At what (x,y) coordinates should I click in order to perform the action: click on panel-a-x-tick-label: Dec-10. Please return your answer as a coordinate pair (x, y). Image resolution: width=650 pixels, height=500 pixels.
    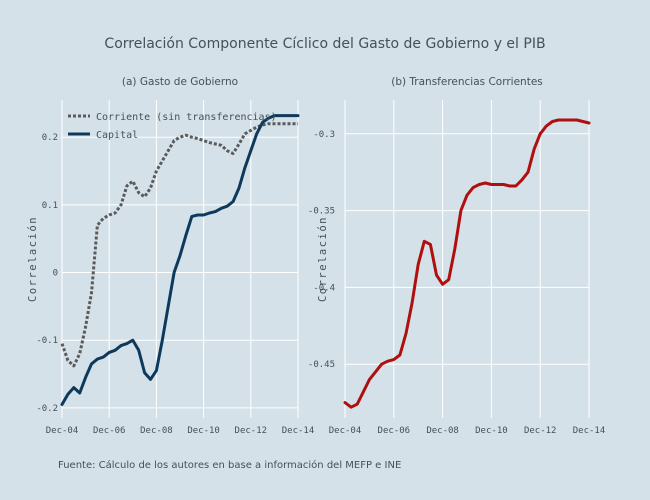
    Looking at the image, I should click on (203, 431).